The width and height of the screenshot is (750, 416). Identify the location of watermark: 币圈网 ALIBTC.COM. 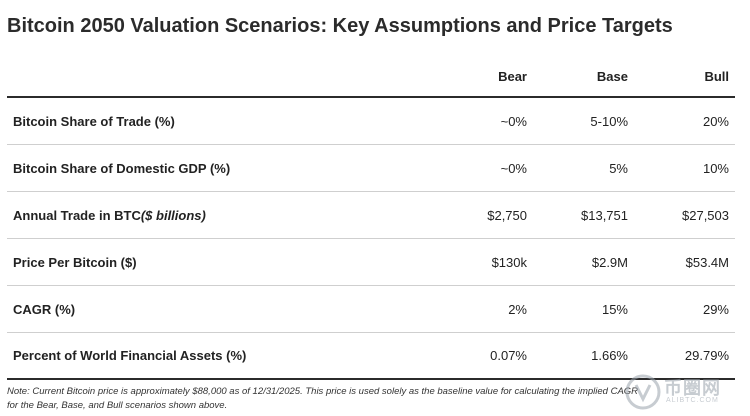
(684, 392).